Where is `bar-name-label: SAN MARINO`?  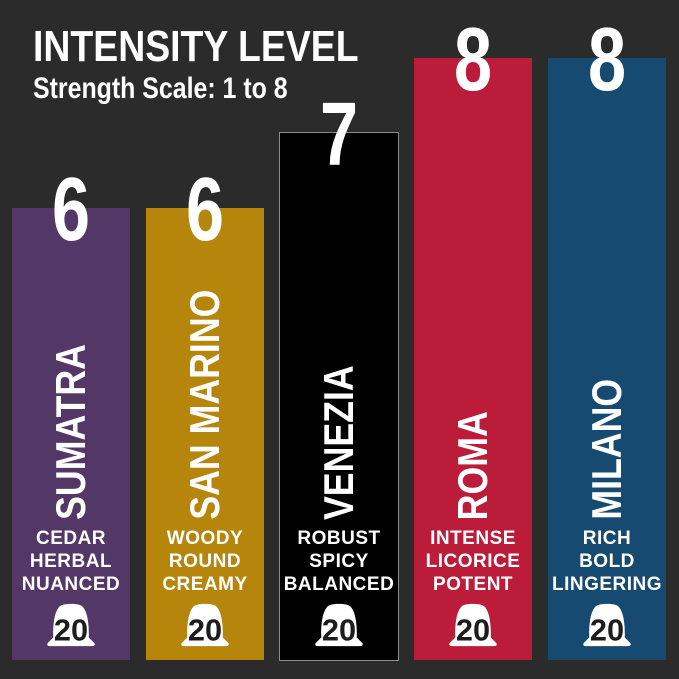
bar-name-label: SAN MARINO is located at coordinates (204, 404).